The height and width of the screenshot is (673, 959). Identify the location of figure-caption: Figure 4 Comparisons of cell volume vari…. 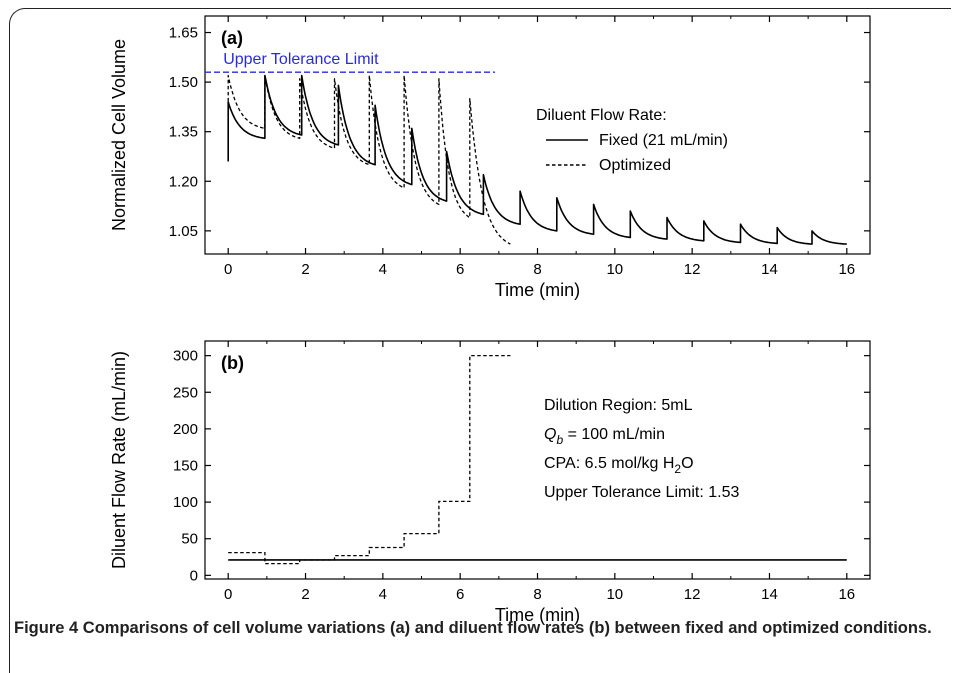
(479, 628).